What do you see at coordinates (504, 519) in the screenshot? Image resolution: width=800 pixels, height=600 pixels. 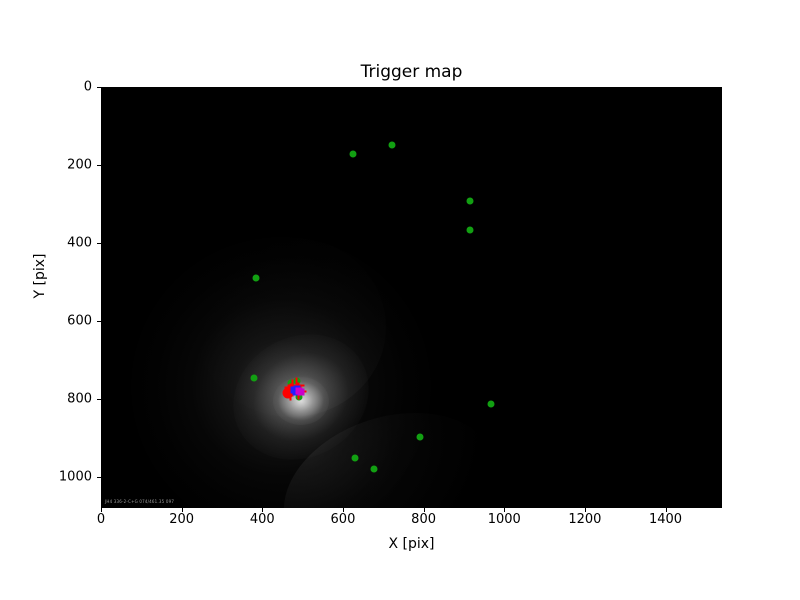 I see `x-tick-label: 1000` at bounding box center [504, 519].